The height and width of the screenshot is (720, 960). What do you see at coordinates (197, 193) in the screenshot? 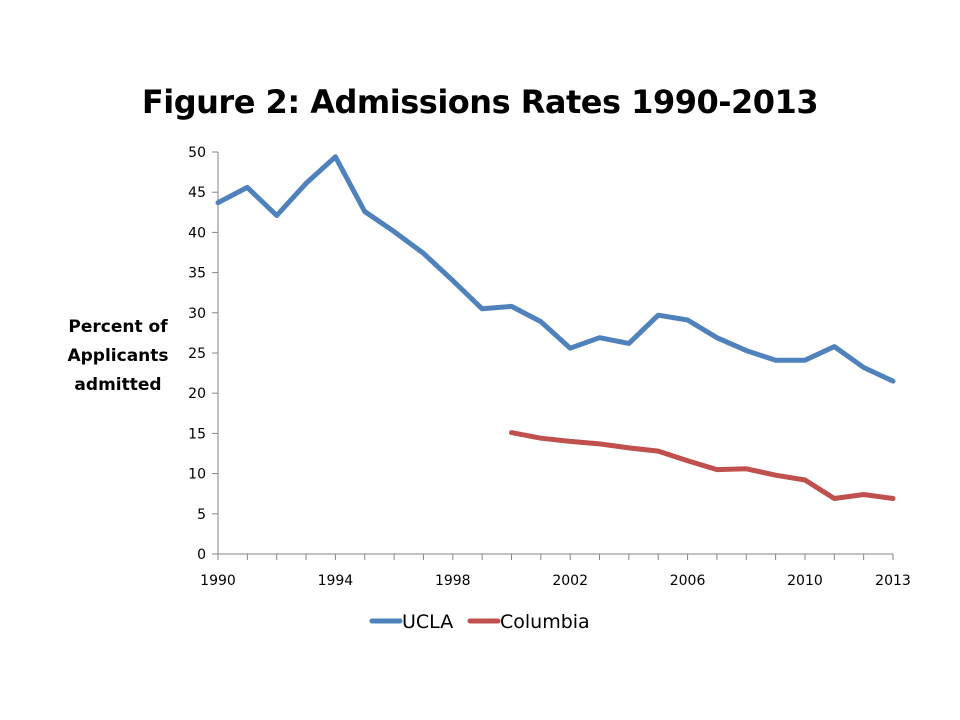
I see `y-tick-label: 45` at bounding box center [197, 193].